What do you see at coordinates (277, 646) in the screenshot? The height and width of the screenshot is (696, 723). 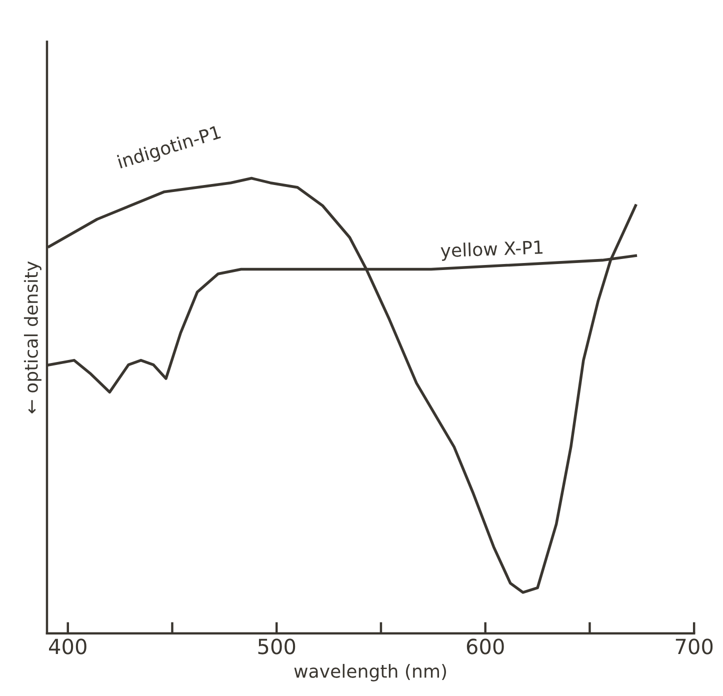 I see `x-tick-label: 500` at bounding box center [277, 646].